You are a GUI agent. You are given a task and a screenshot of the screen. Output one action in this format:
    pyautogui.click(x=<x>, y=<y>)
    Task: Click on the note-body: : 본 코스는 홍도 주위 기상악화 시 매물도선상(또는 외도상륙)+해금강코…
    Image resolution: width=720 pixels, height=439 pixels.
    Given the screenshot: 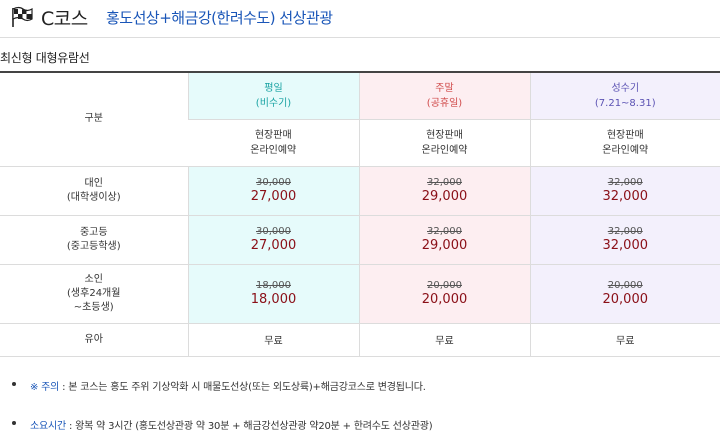 What is the action you would take?
    pyautogui.click(x=242, y=387)
    